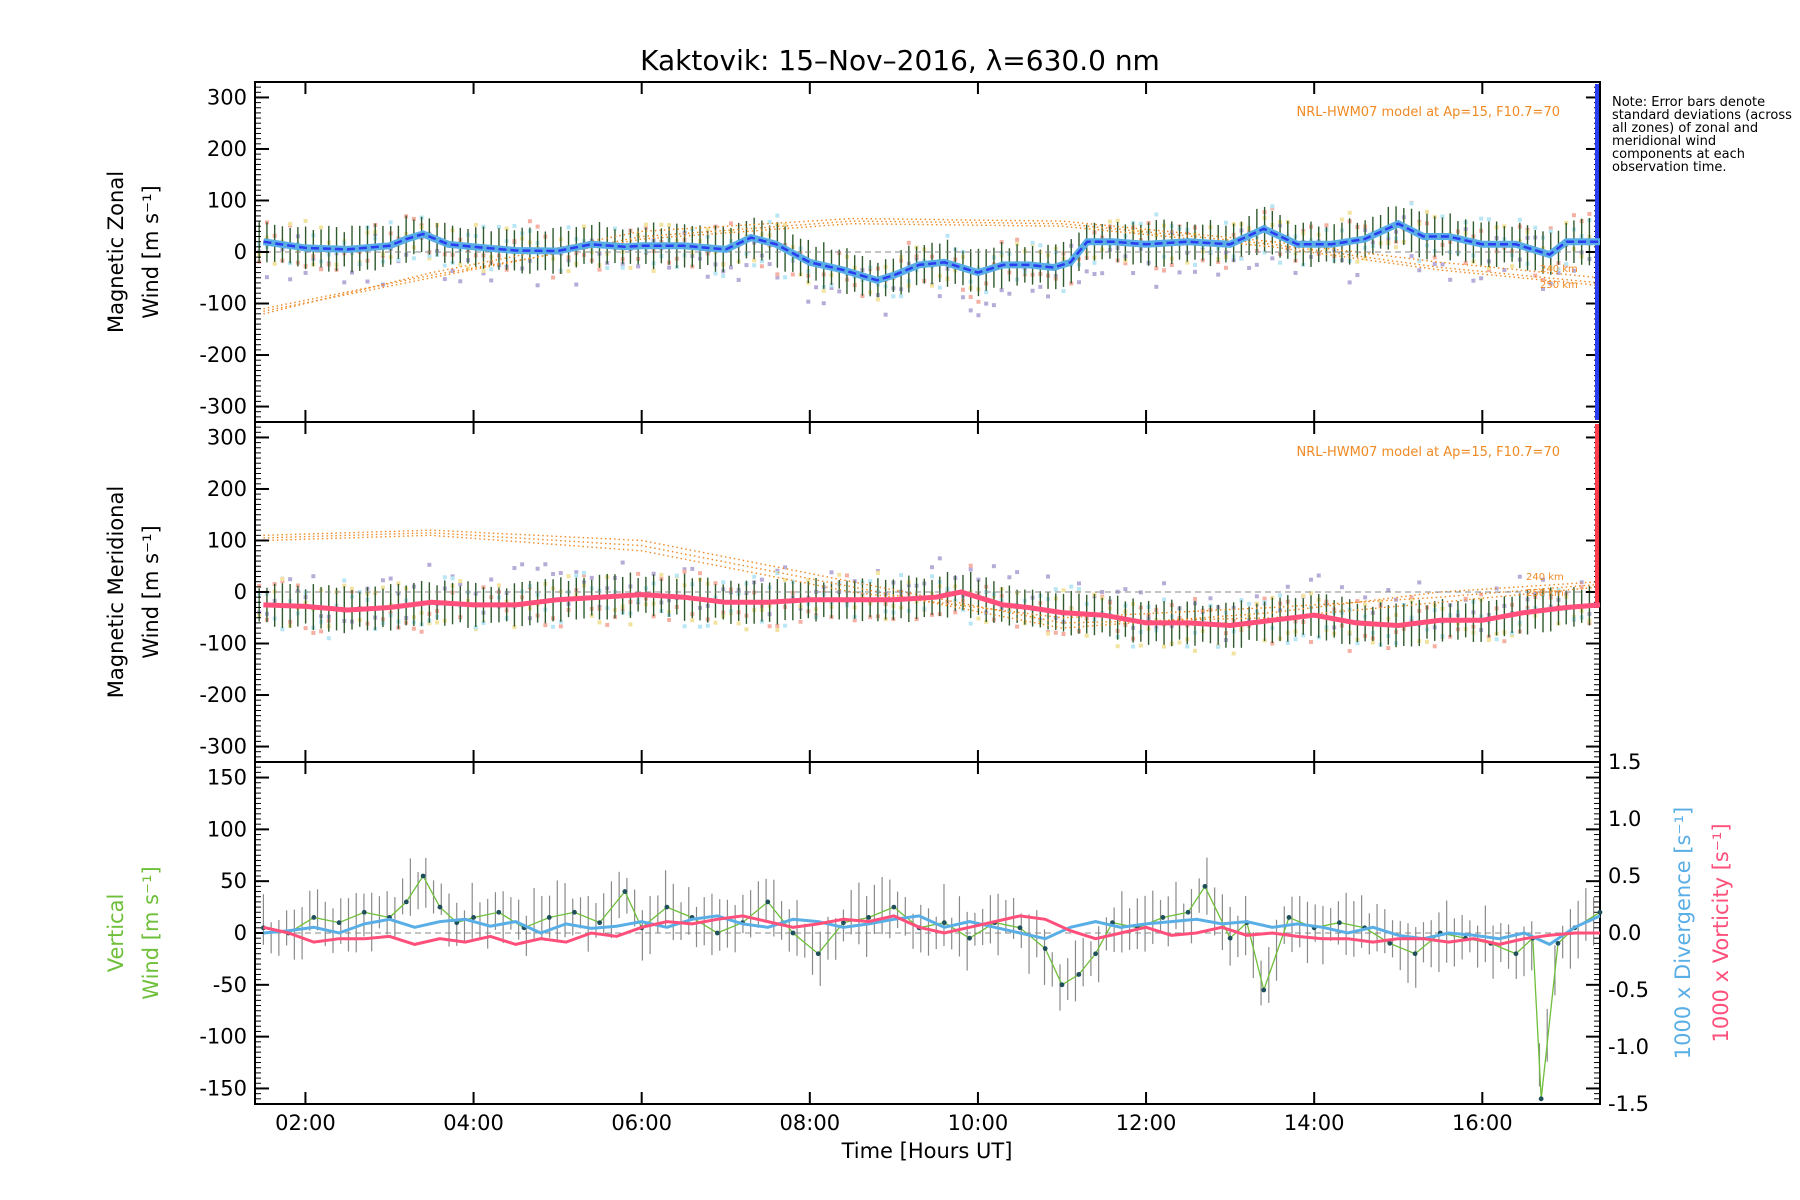 This screenshot has width=1800, height=1200. I want to click on vertical-ylabel-line1: Vertical, so click(116, 933).